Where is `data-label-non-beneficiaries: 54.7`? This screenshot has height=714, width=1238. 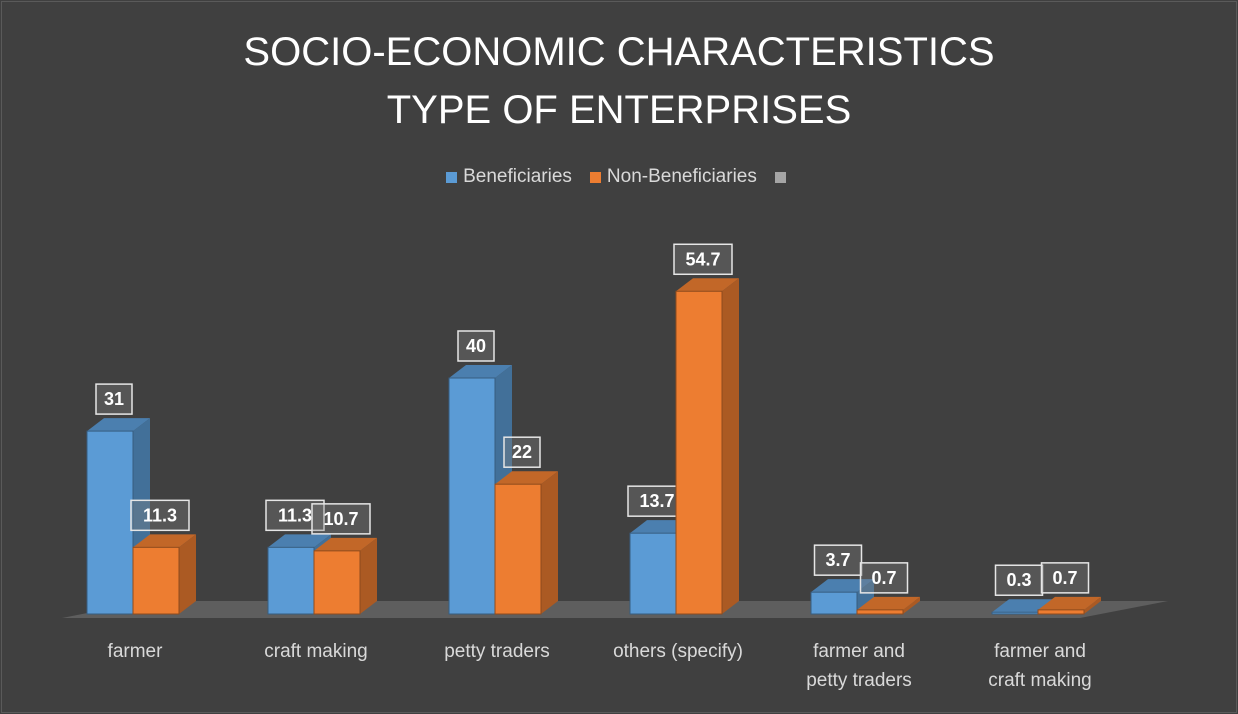
data-label-non-beneficiaries: 54.7 is located at coordinates (702, 259).